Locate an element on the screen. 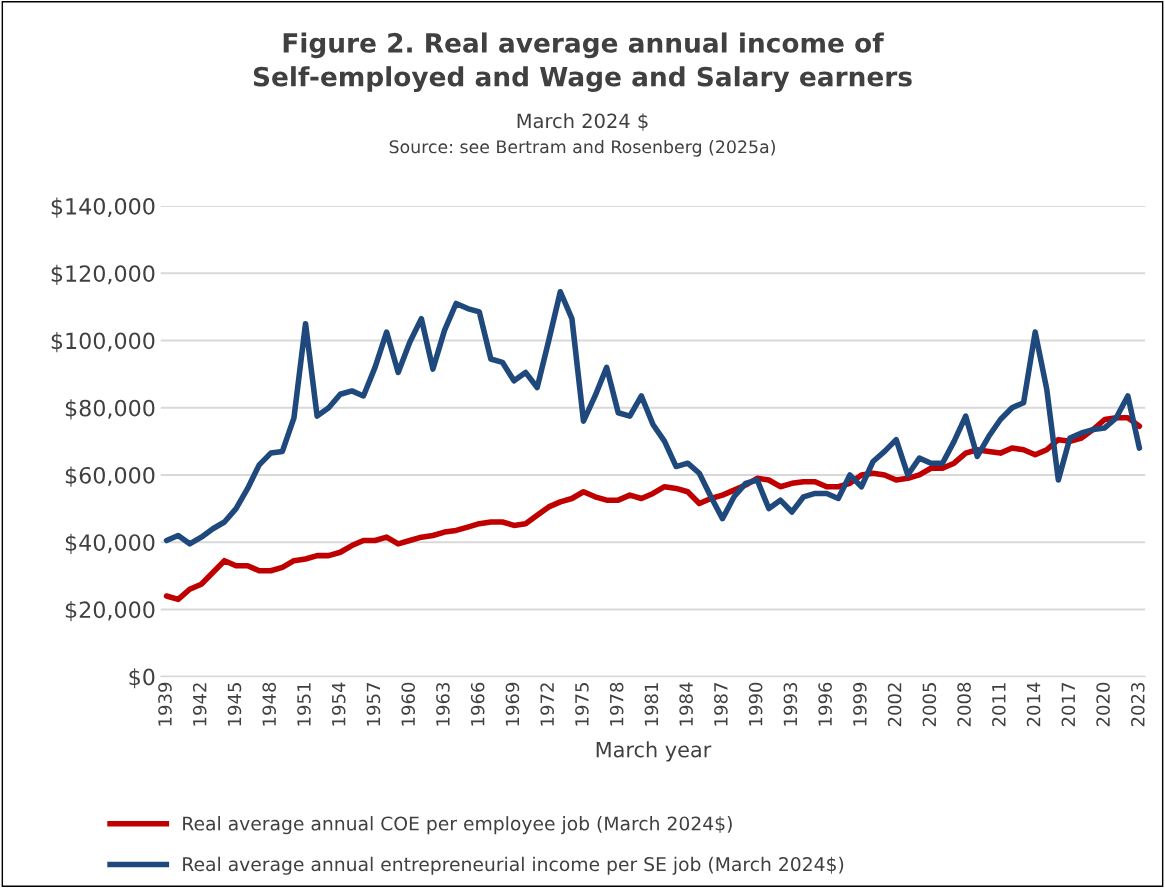  x-tick-label: 1963 is located at coordinates (443, 704).